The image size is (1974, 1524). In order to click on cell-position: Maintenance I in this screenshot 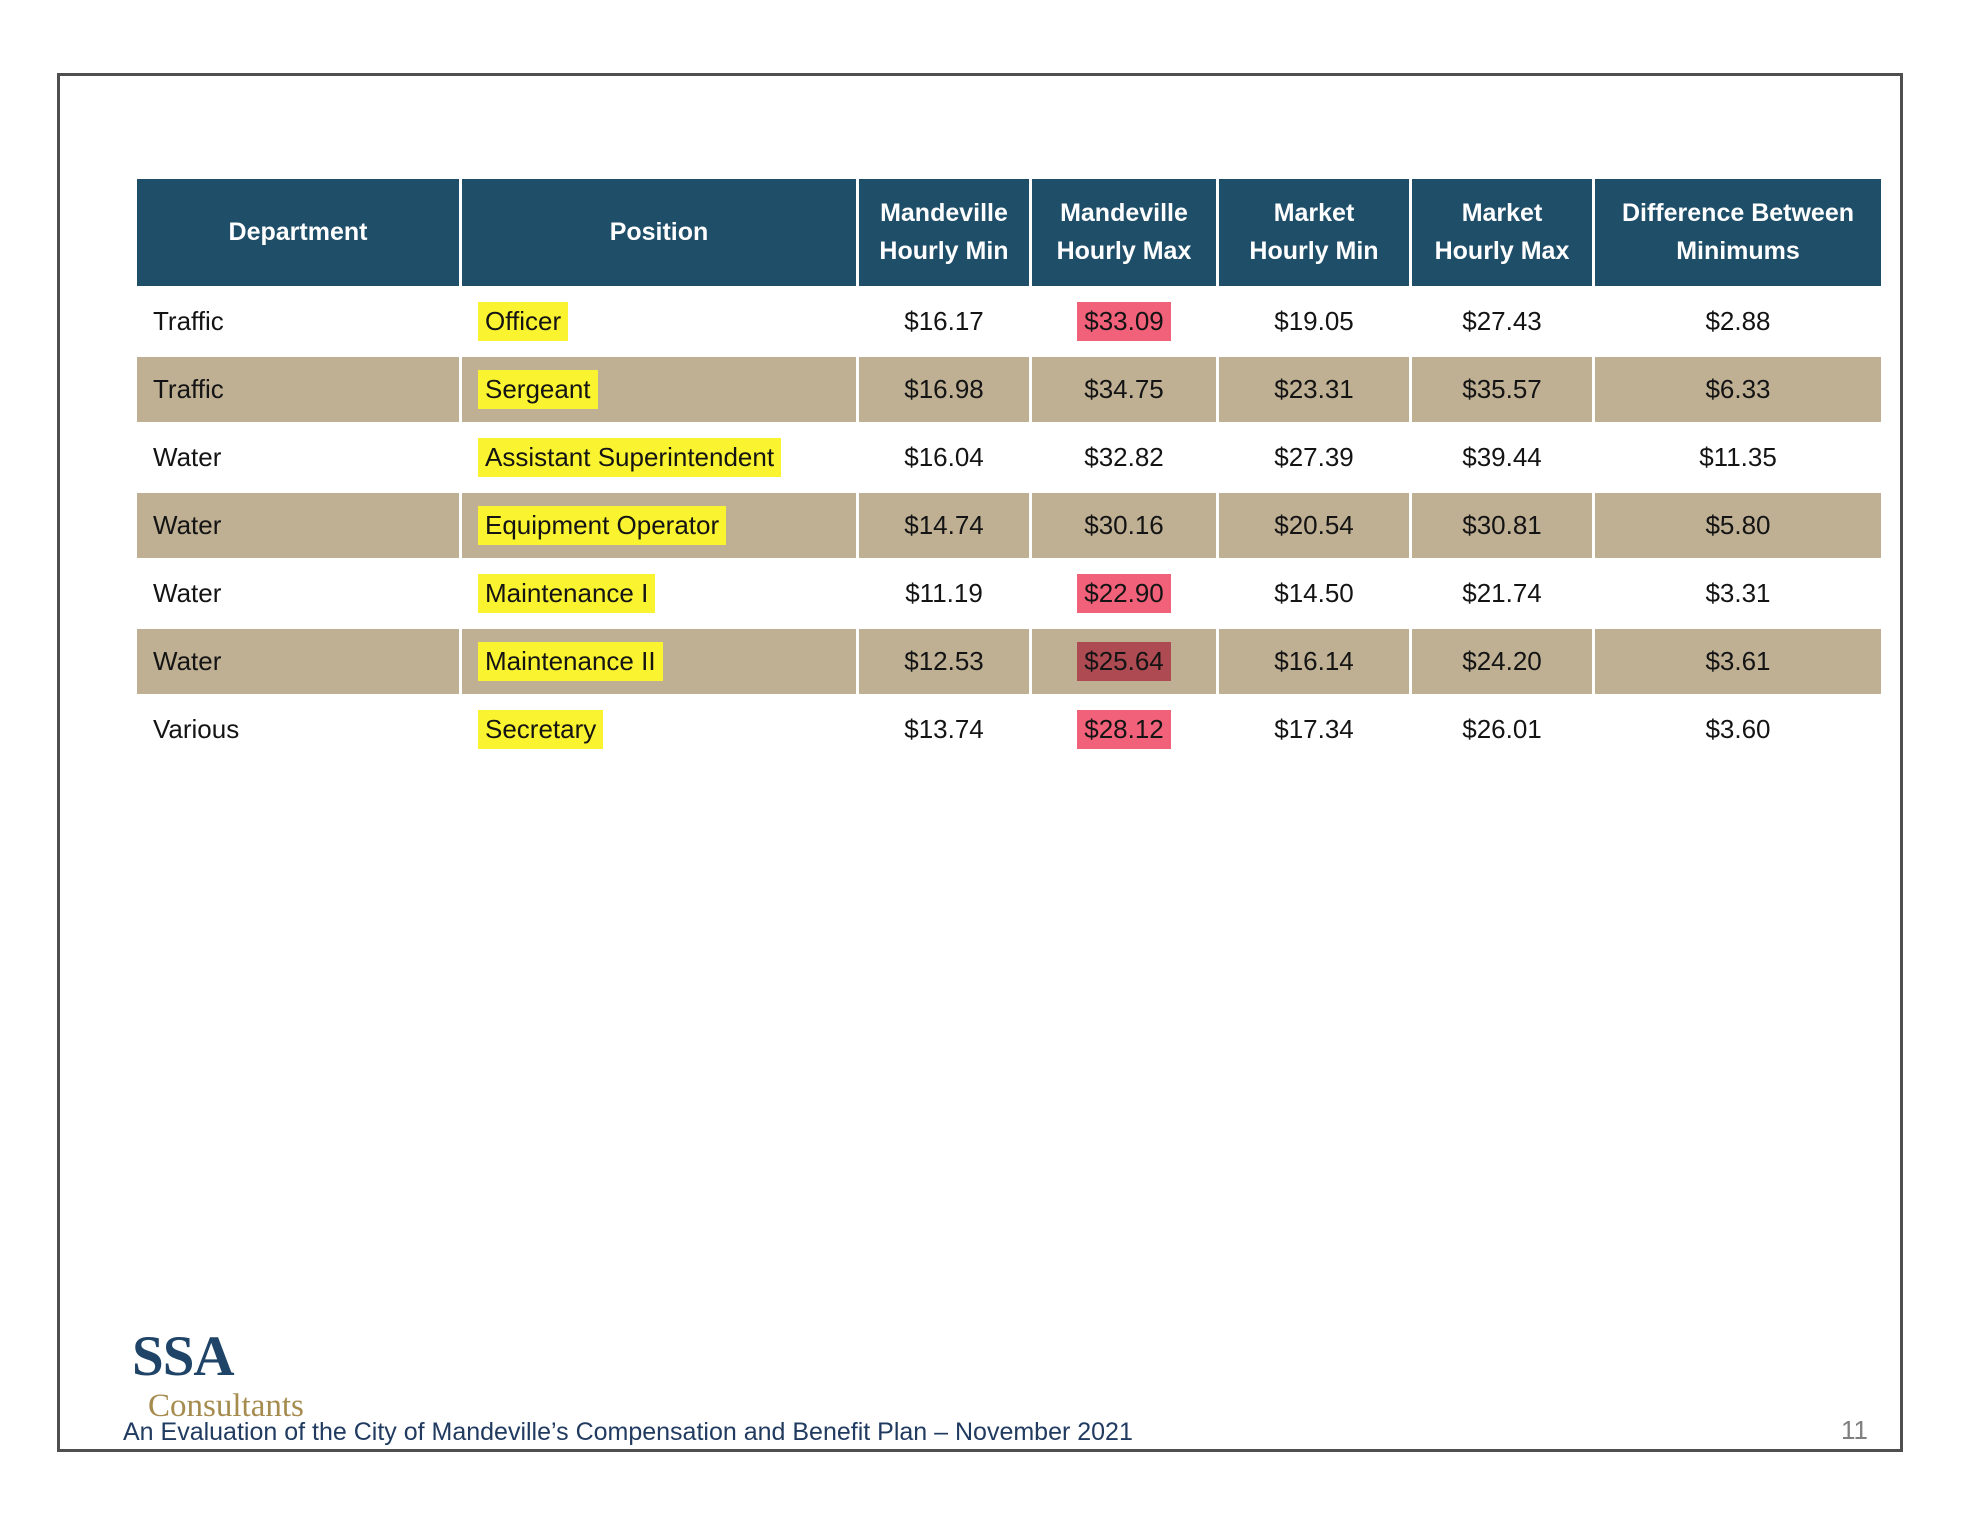, I will do `click(659, 593)`.